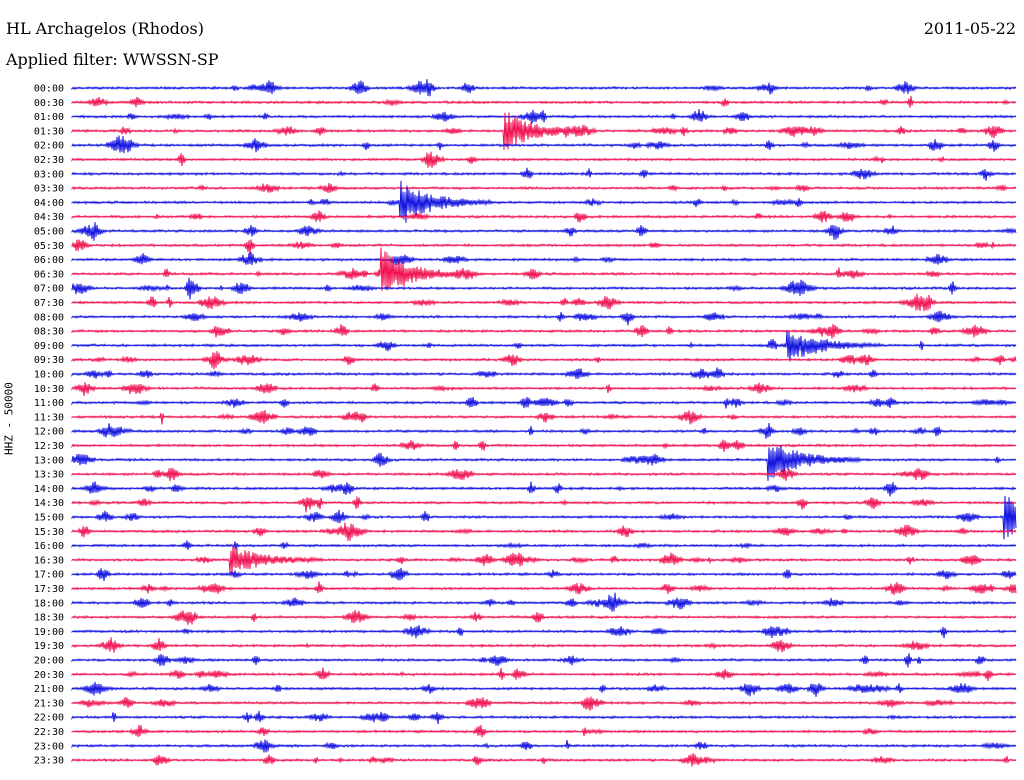  Describe the element at coordinates (112, 59) in the screenshot. I see `filter-label: Applied filter: WWSSN-SP` at that location.